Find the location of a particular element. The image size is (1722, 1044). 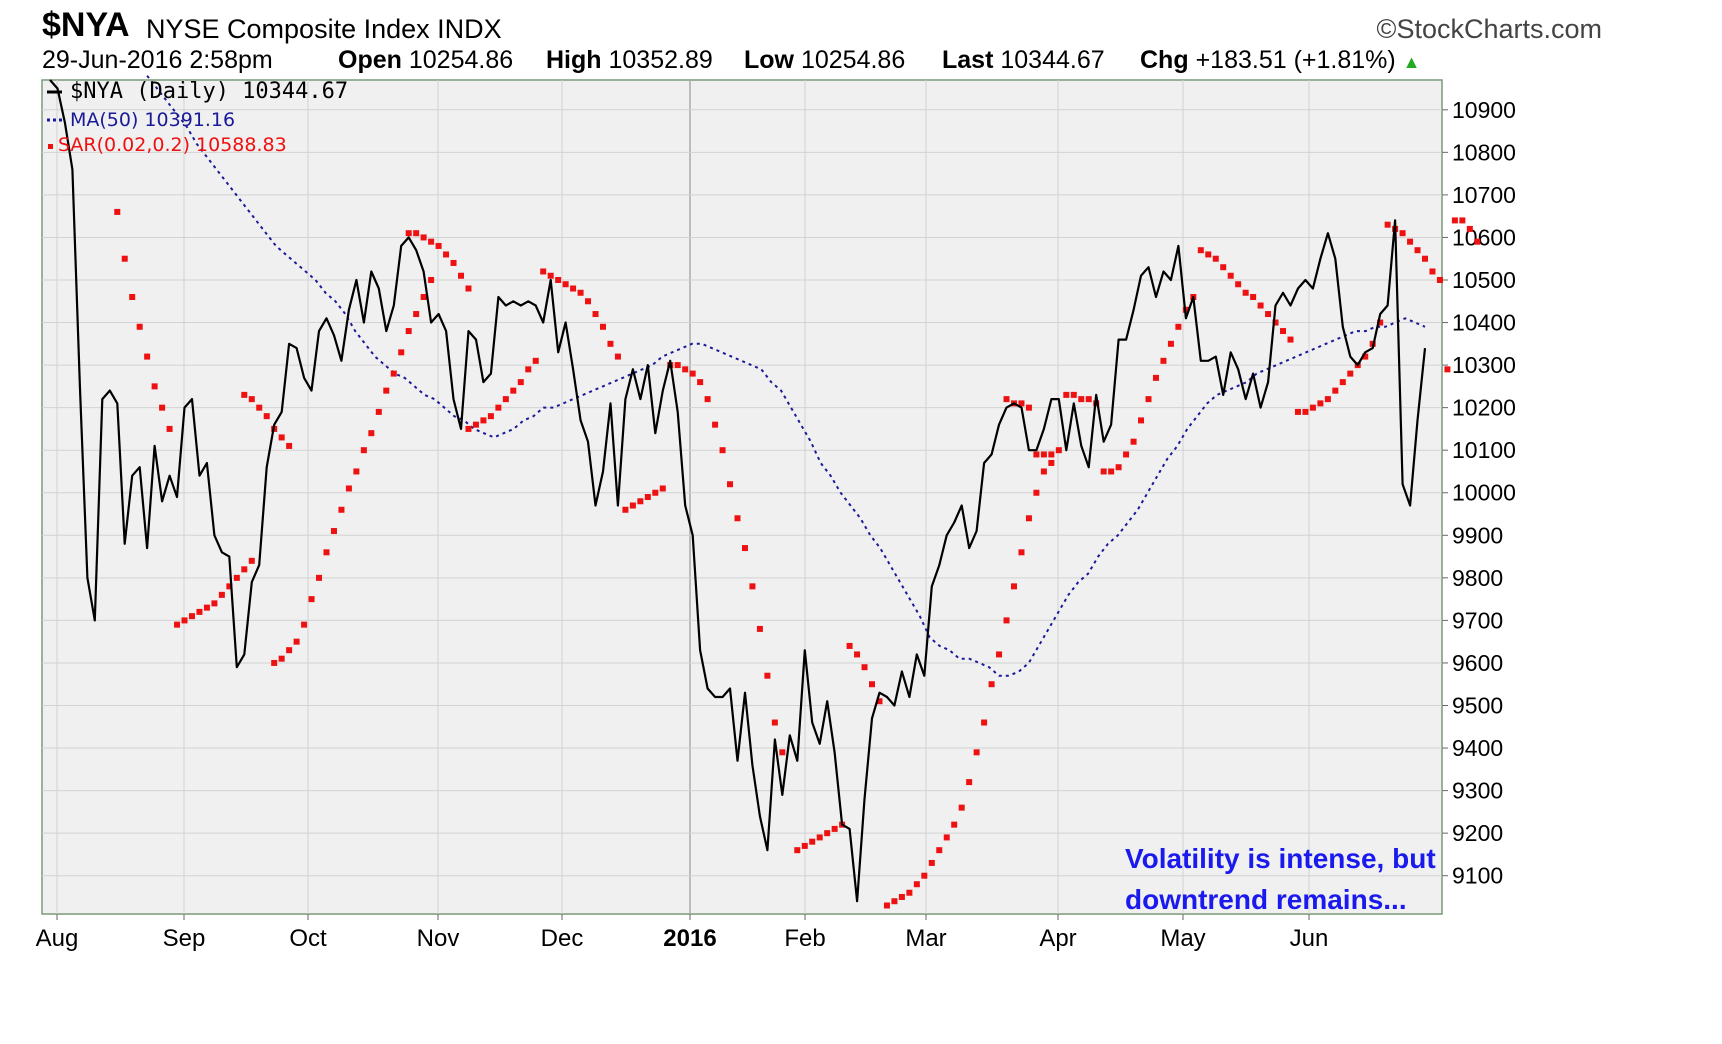

y-tick-label: 10500 is located at coordinates (1484, 280).